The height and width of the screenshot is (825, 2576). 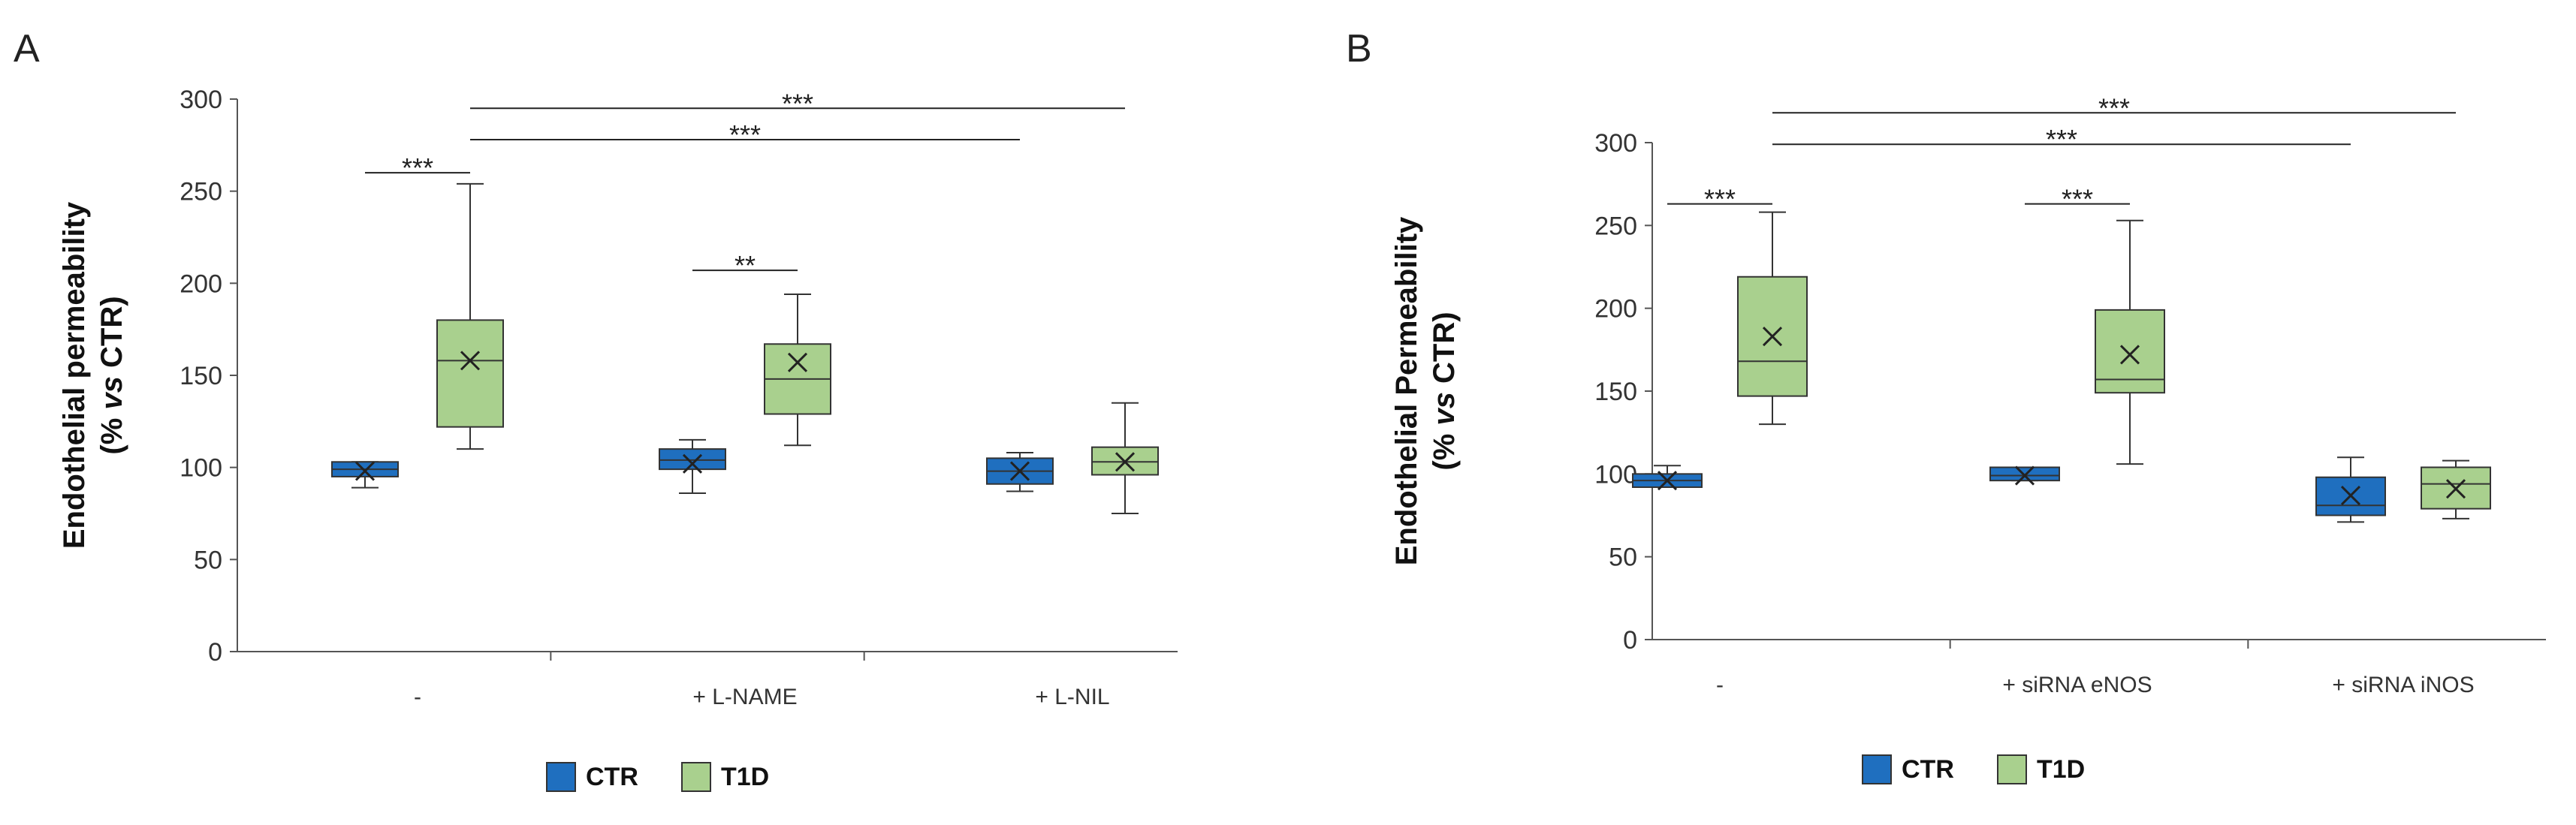 What do you see at coordinates (1406, 390) in the screenshot?
I see `y-axis-title-line1: Endothelial Permeability` at bounding box center [1406, 390].